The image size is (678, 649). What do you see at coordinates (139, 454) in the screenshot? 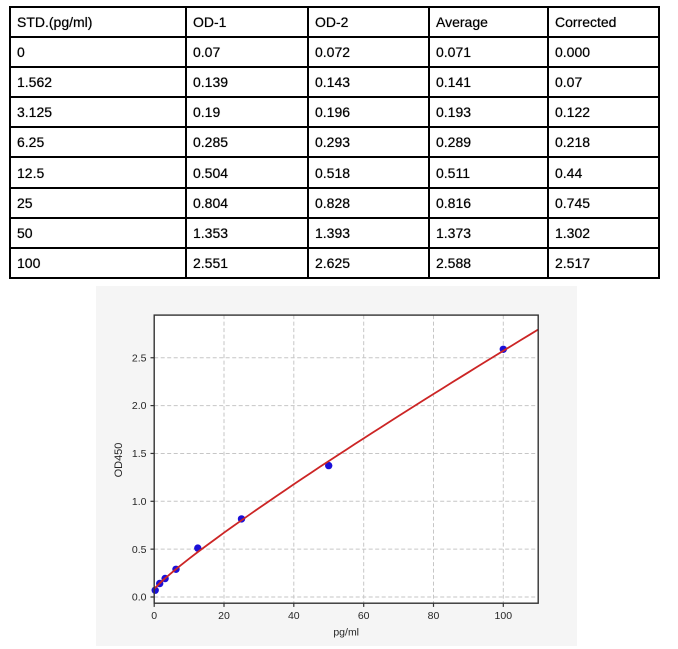
I see `svg-text: 1.5` at bounding box center [139, 454].